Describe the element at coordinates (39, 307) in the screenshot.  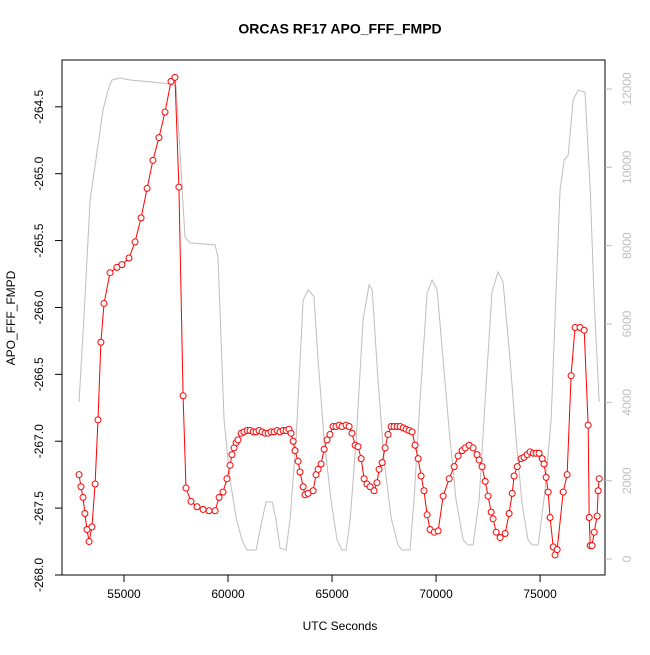
I see `y-tick-label: -266.0` at that location.